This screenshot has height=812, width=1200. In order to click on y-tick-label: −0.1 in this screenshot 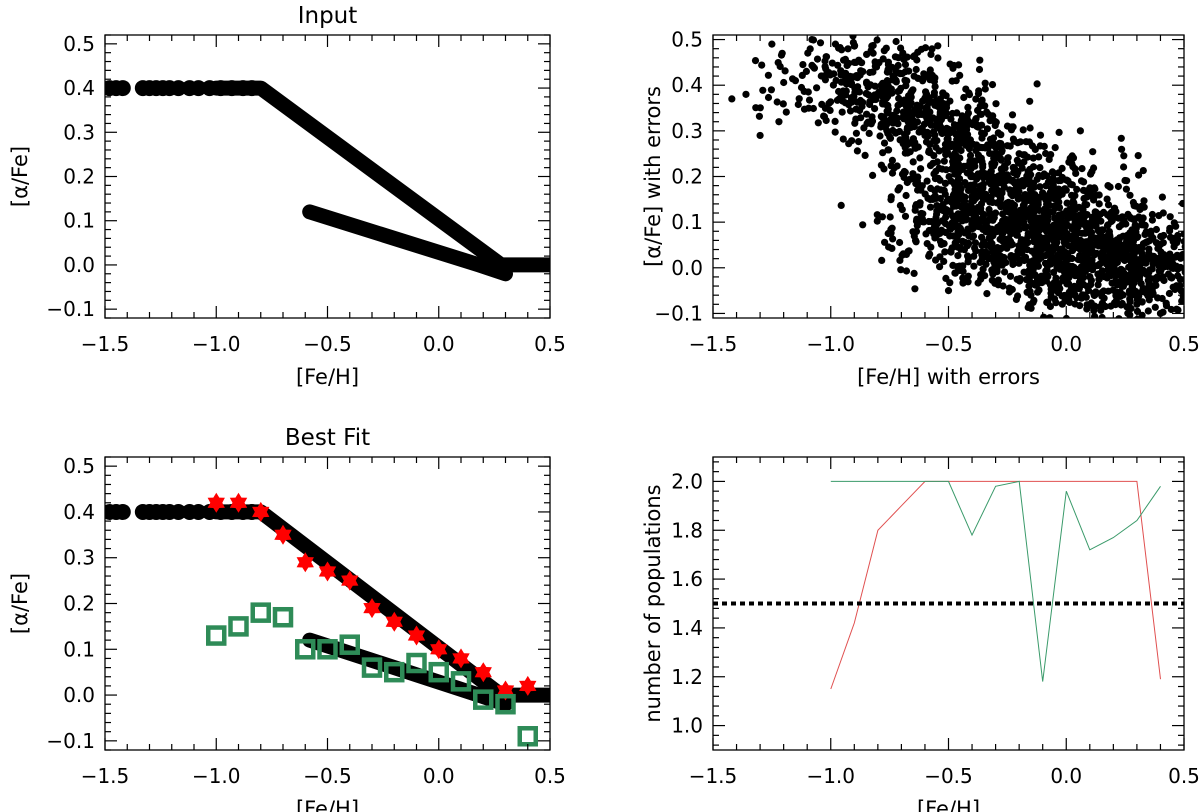, I will do `click(70, 741)`.